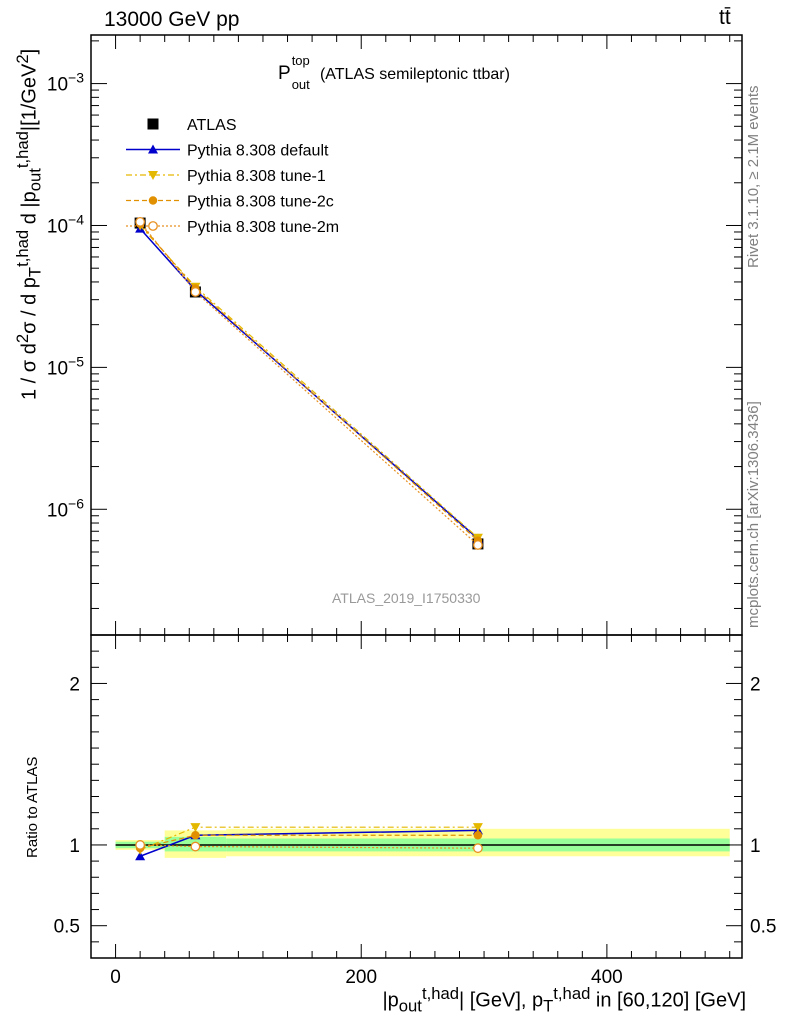 The height and width of the screenshot is (1024, 786). I want to click on chart-title-sub: out, so click(300, 84).